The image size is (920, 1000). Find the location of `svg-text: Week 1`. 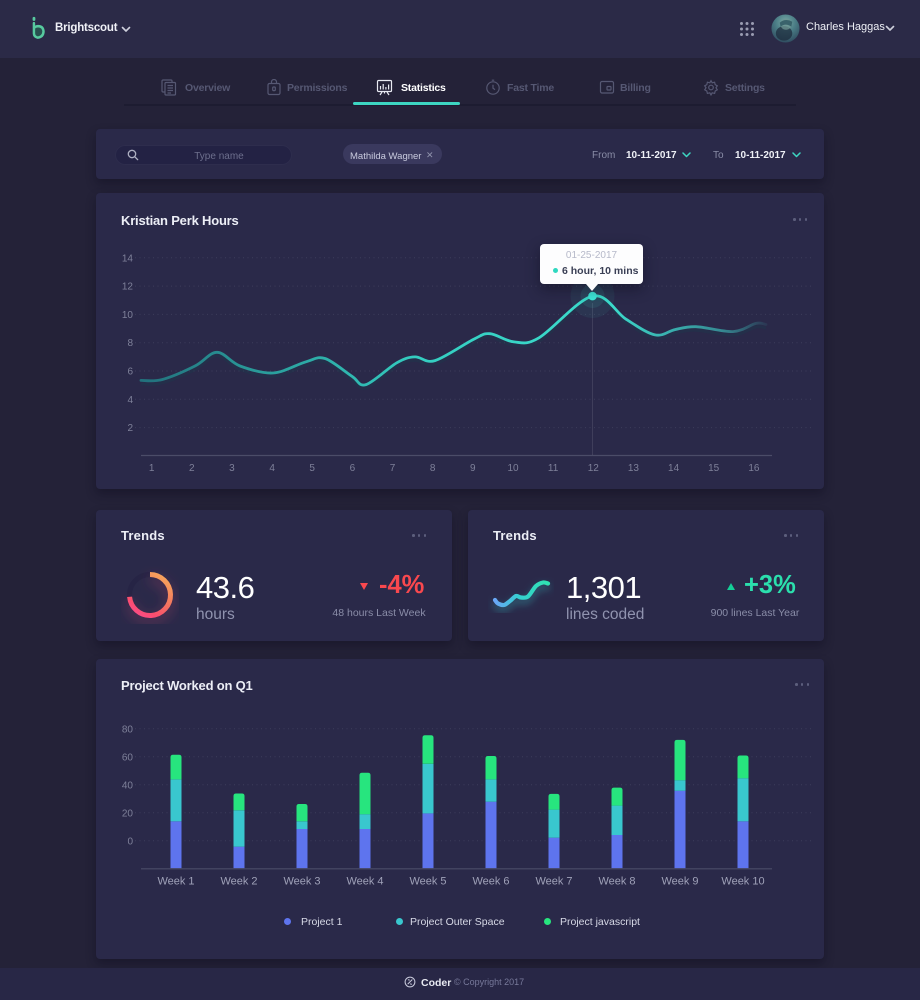

svg-text: Week 1 is located at coordinates (175, 882).